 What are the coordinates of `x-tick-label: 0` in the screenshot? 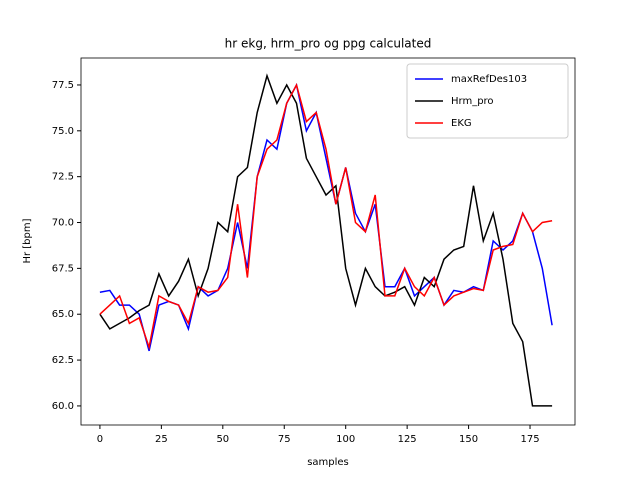 It's located at (100, 439).